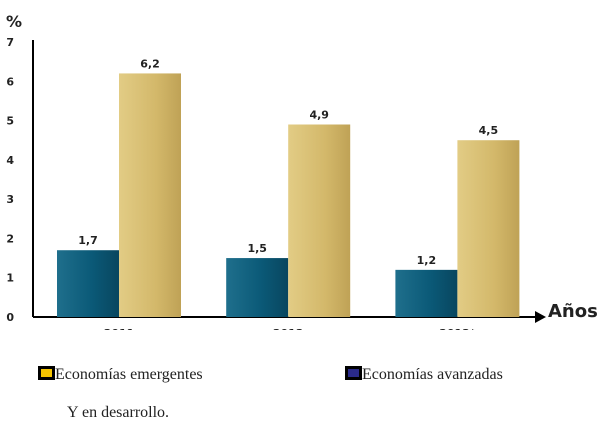 Image resolution: width=603 pixels, height=423 pixels. What do you see at coordinates (573, 311) in the screenshot?
I see `x-axis-title: Años` at bounding box center [573, 311].